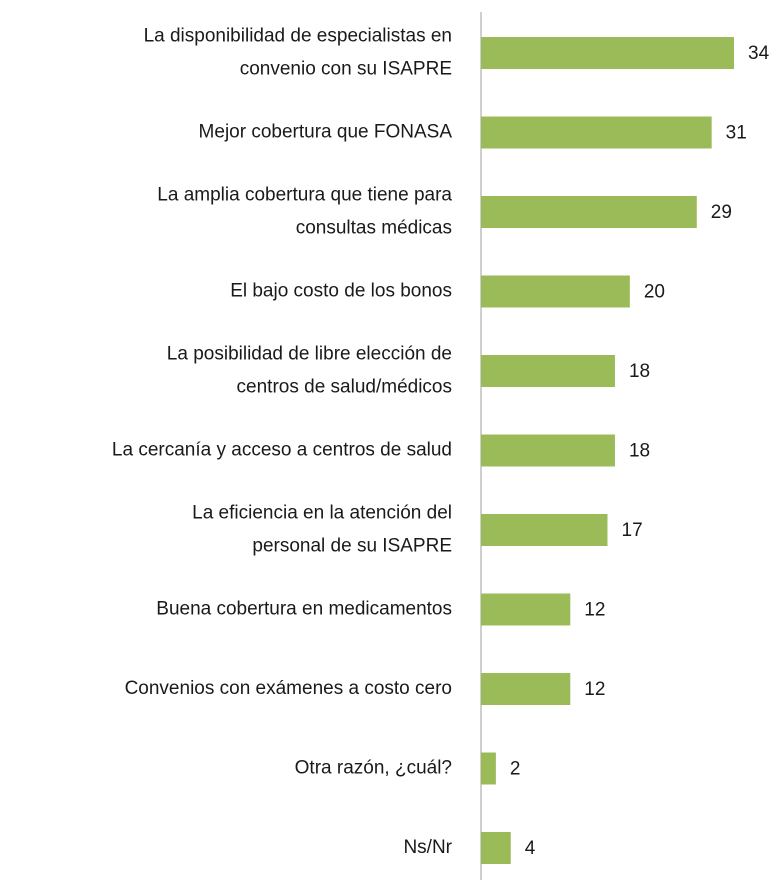 The width and height of the screenshot is (782, 882). I want to click on category-label: La cercanía y acceso a centros de salud, so click(282, 450).